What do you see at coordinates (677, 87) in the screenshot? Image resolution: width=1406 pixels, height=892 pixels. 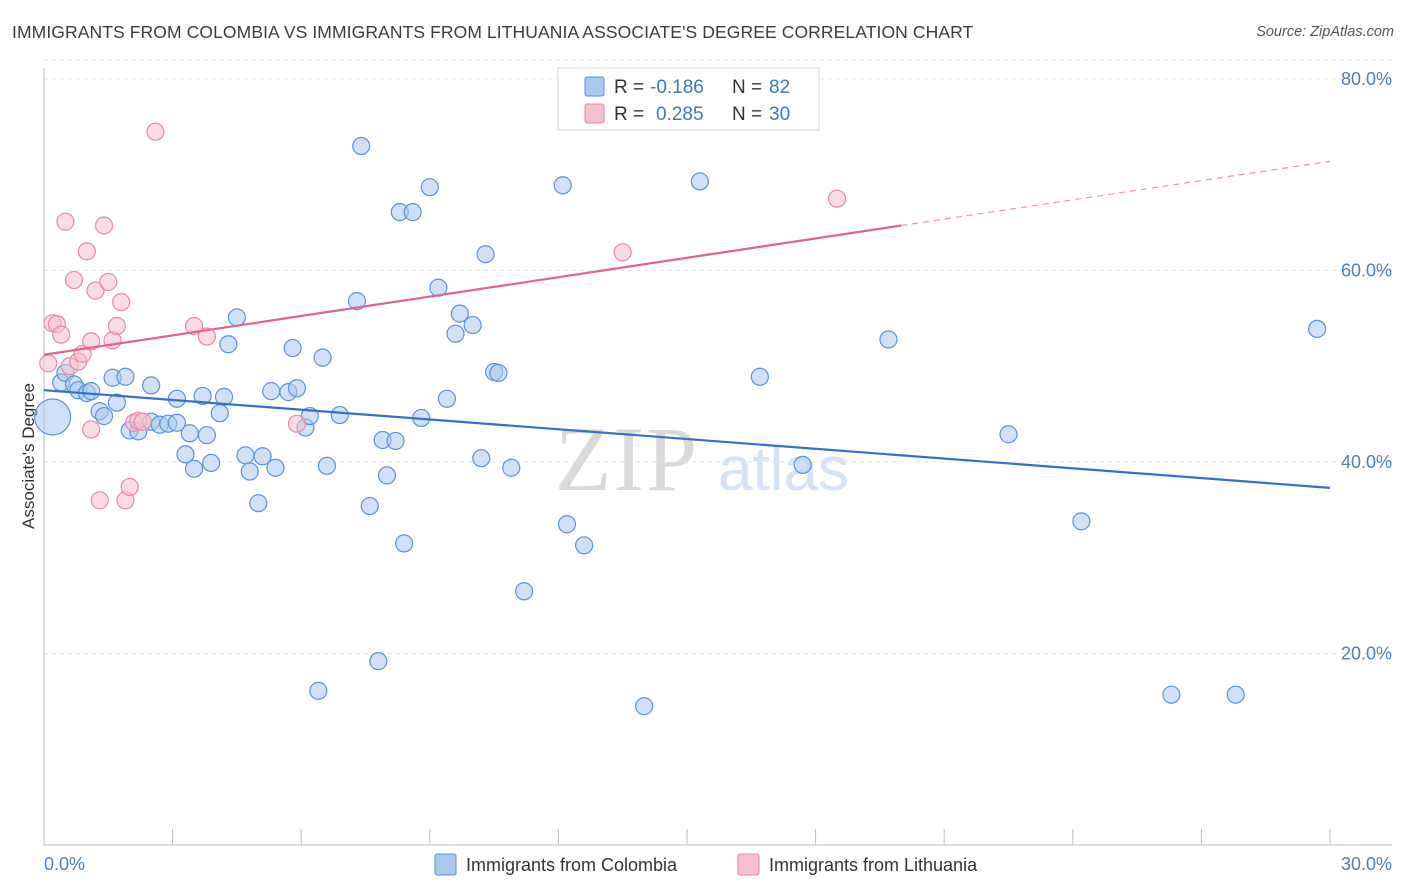 I see `legend-r-value-colombia: -0.186` at bounding box center [677, 87].